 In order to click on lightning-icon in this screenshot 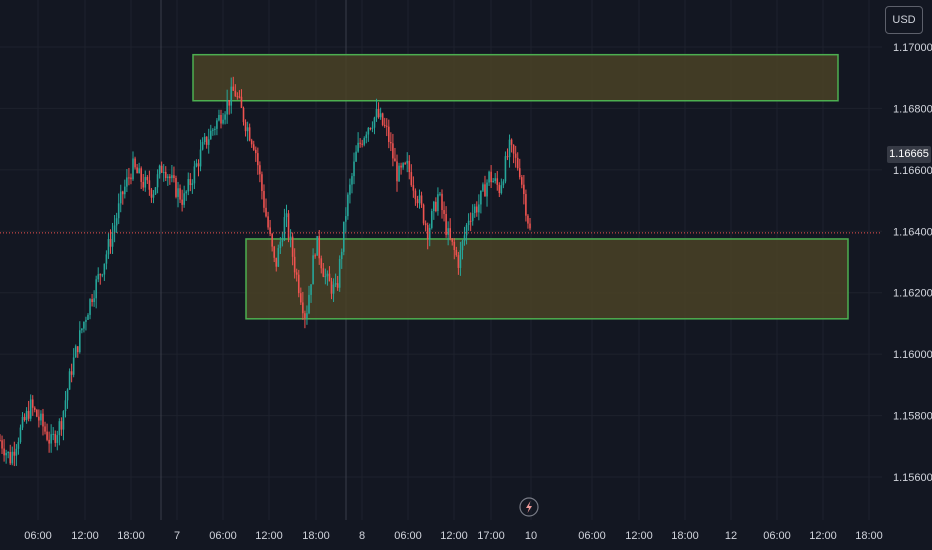, I will do `click(529, 507)`.